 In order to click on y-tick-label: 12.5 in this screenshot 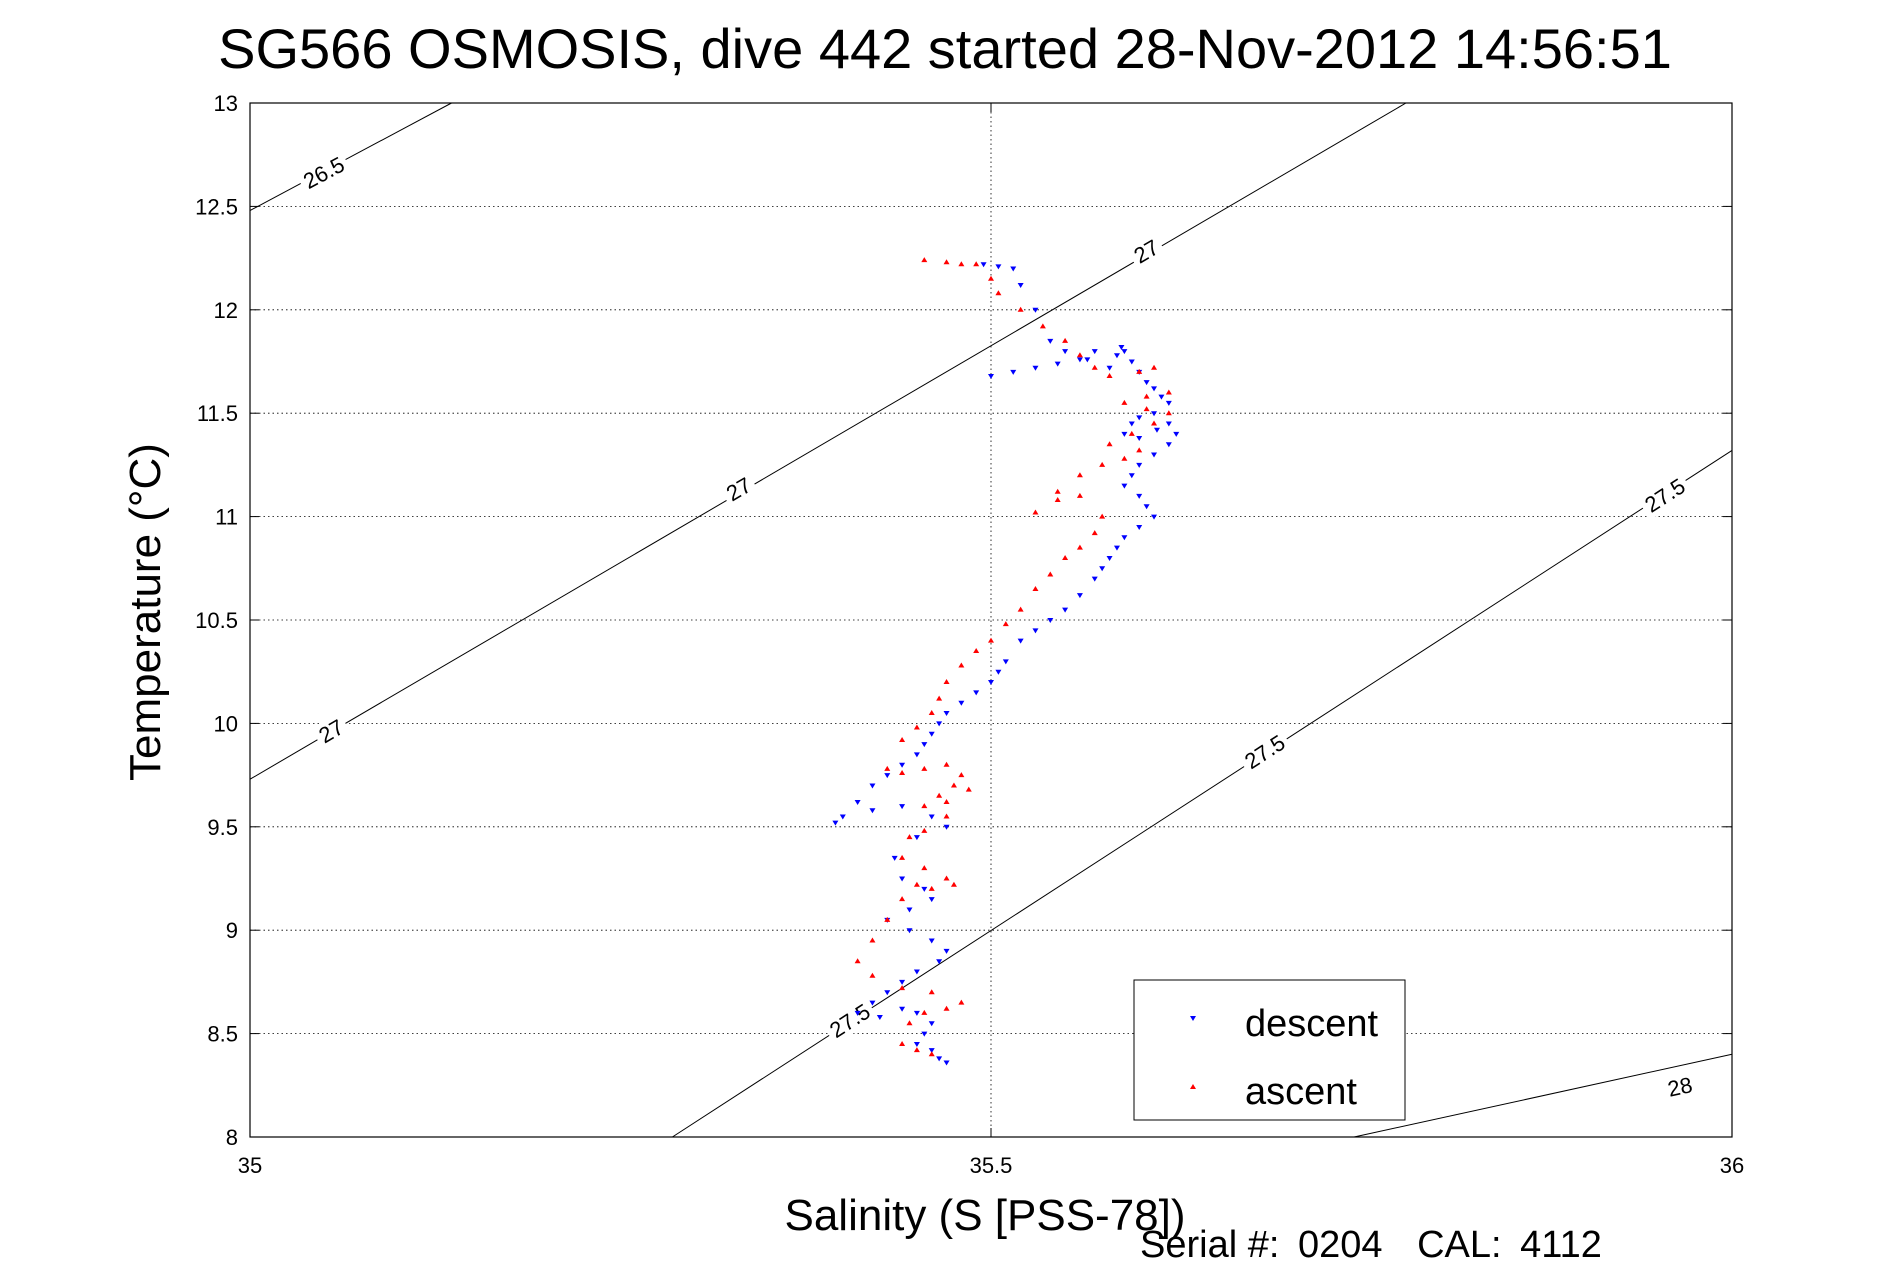, I will do `click(216, 206)`.